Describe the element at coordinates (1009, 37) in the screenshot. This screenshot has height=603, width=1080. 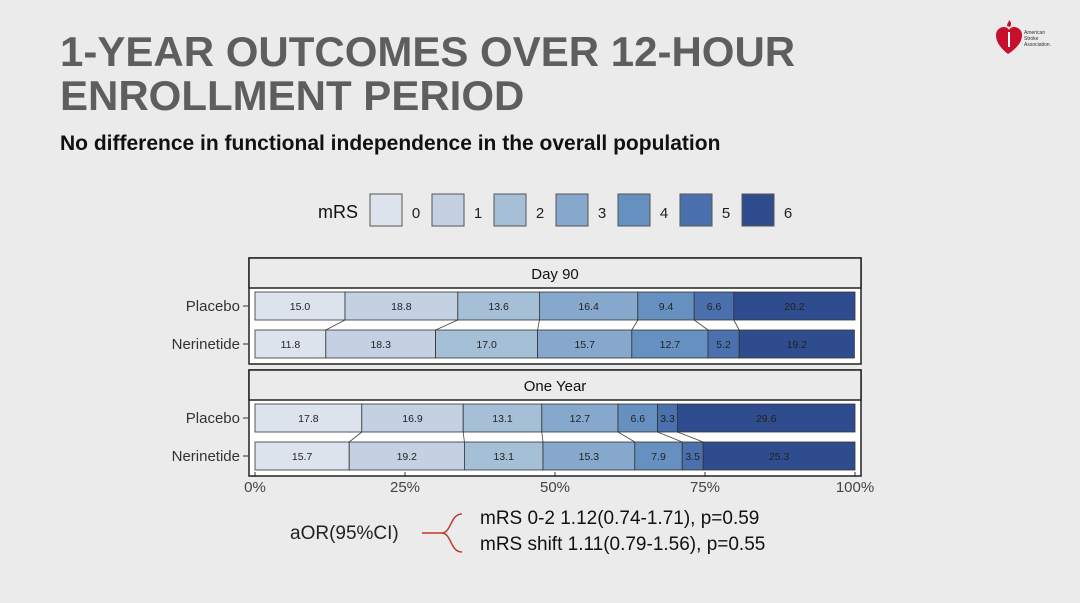
I see `heart-torch-logo-icon` at that location.